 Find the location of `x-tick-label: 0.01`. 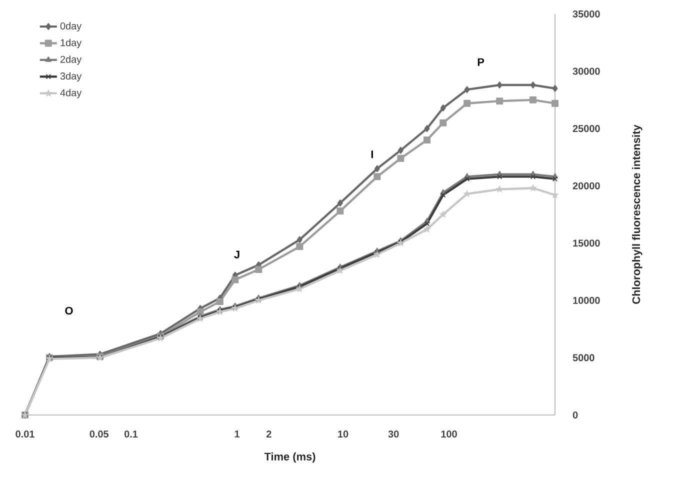

x-tick-label: 0.01 is located at coordinates (25, 434).